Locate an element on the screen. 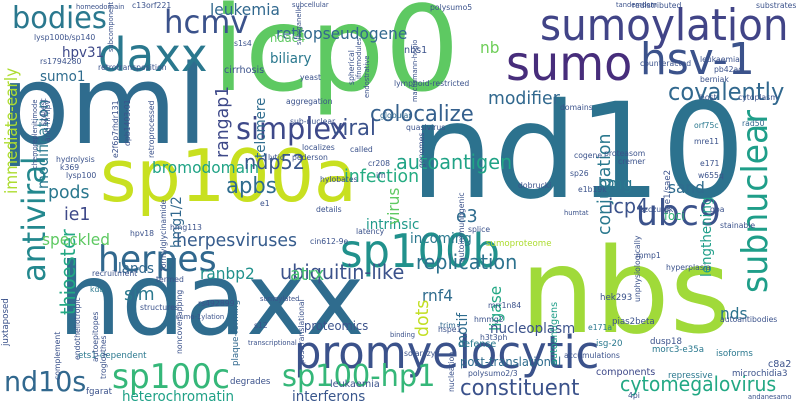  word-quasivirus: quasivirus is located at coordinates (426, 127).